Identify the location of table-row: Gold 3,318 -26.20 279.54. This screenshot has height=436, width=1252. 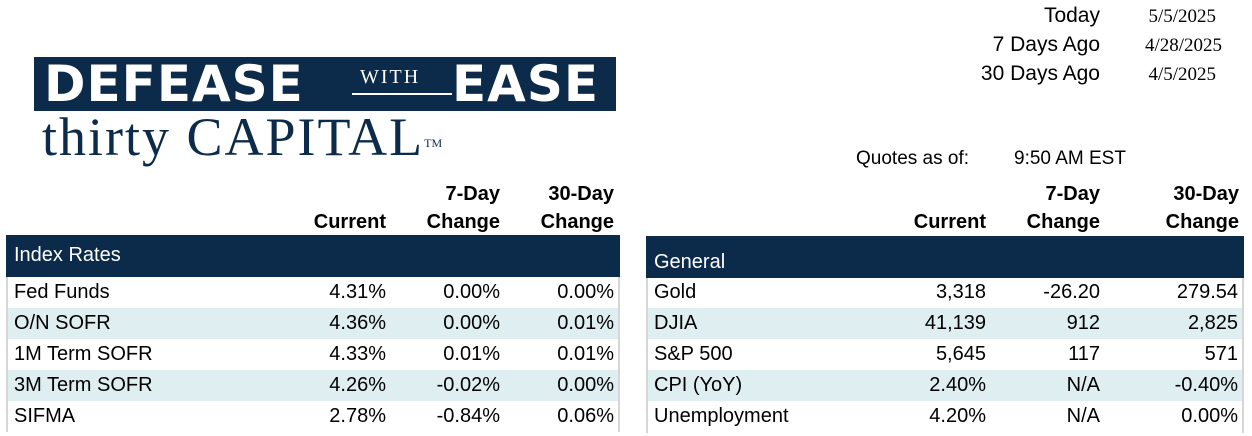
(945, 292).